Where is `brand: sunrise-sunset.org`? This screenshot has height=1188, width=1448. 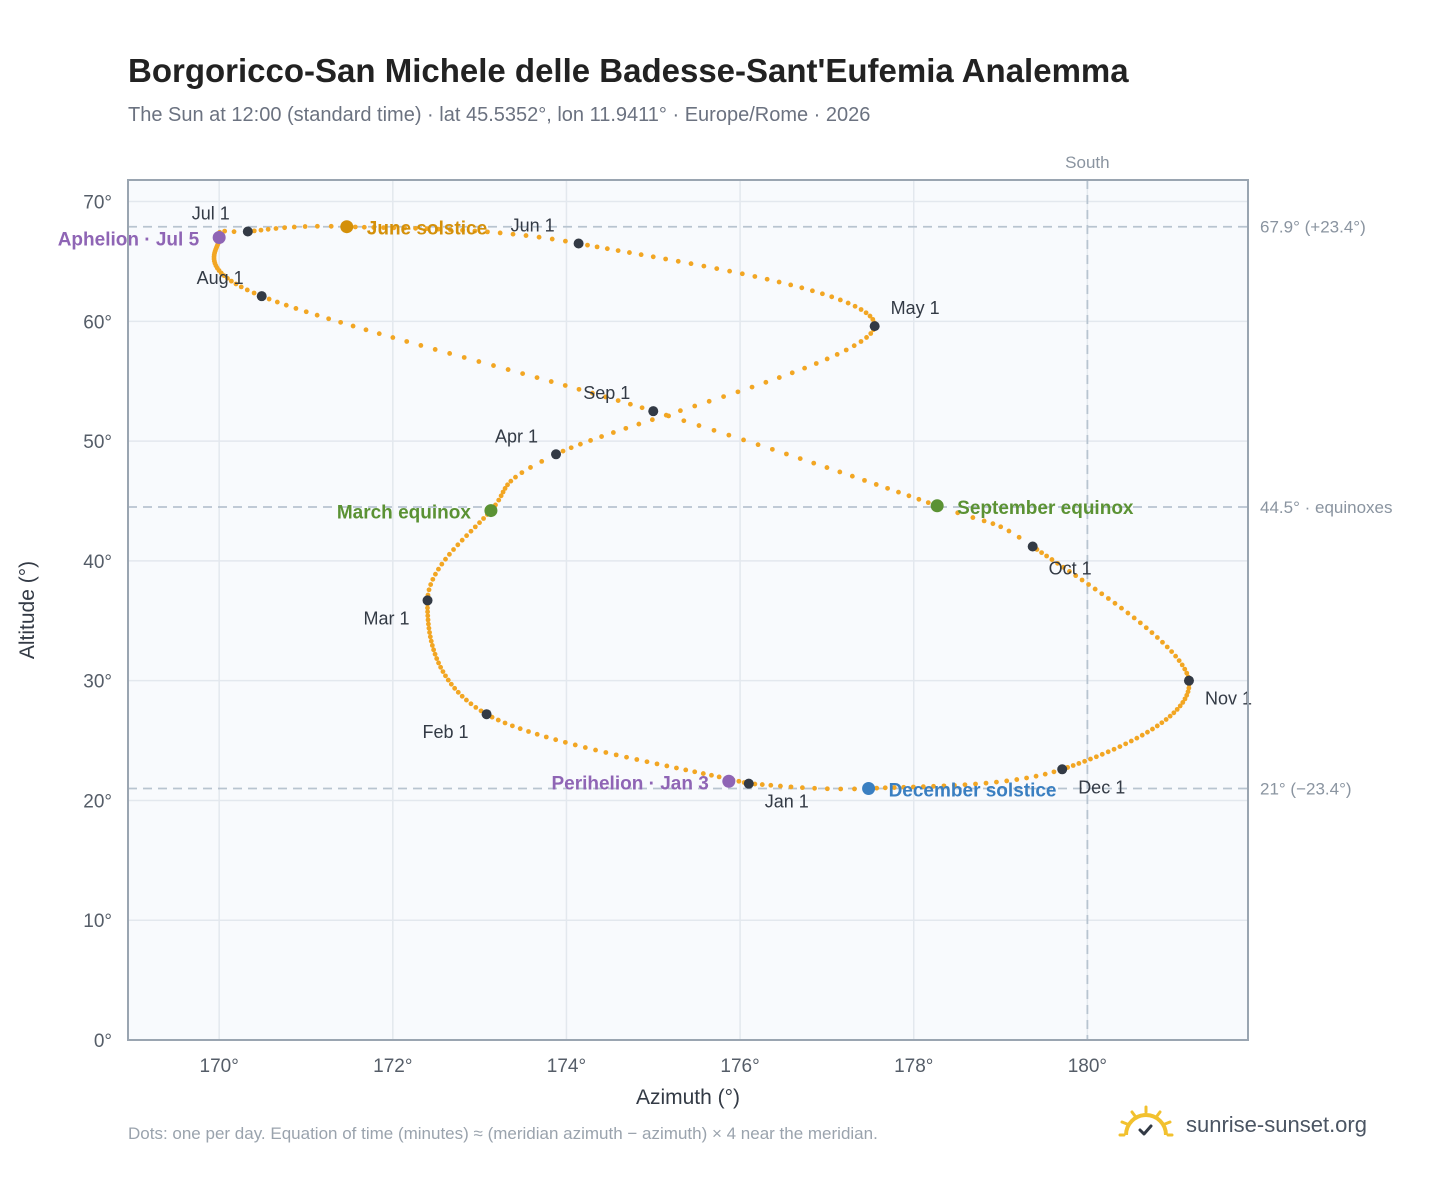
brand: sunrise-sunset.org is located at coordinates (1242, 1125).